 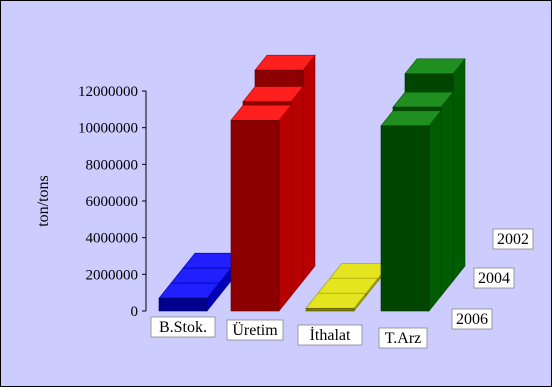 I want to click on y-axis-label: ton/tons, so click(x=43, y=201).